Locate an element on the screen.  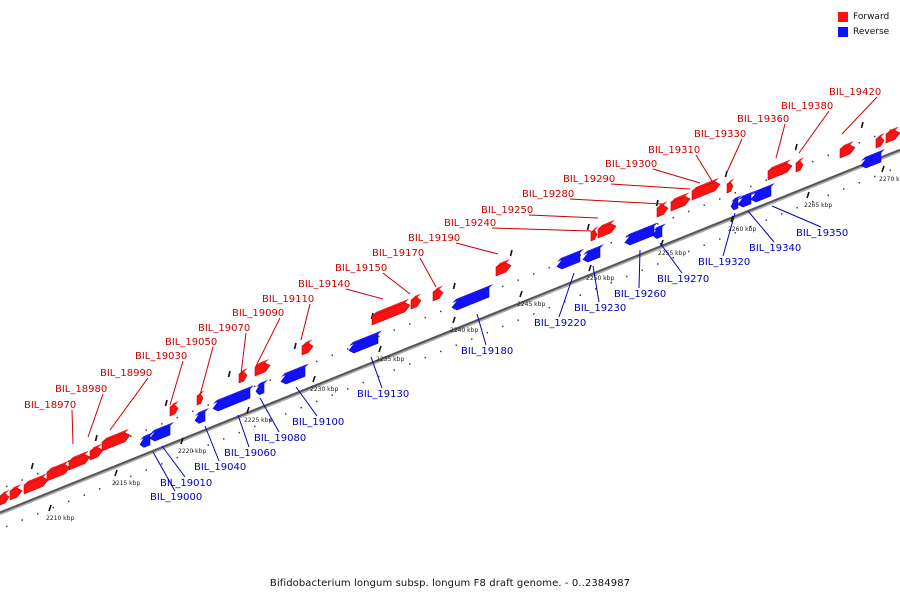
forward-gene-label: BIL_18970 is located at coordinates (50, 405).